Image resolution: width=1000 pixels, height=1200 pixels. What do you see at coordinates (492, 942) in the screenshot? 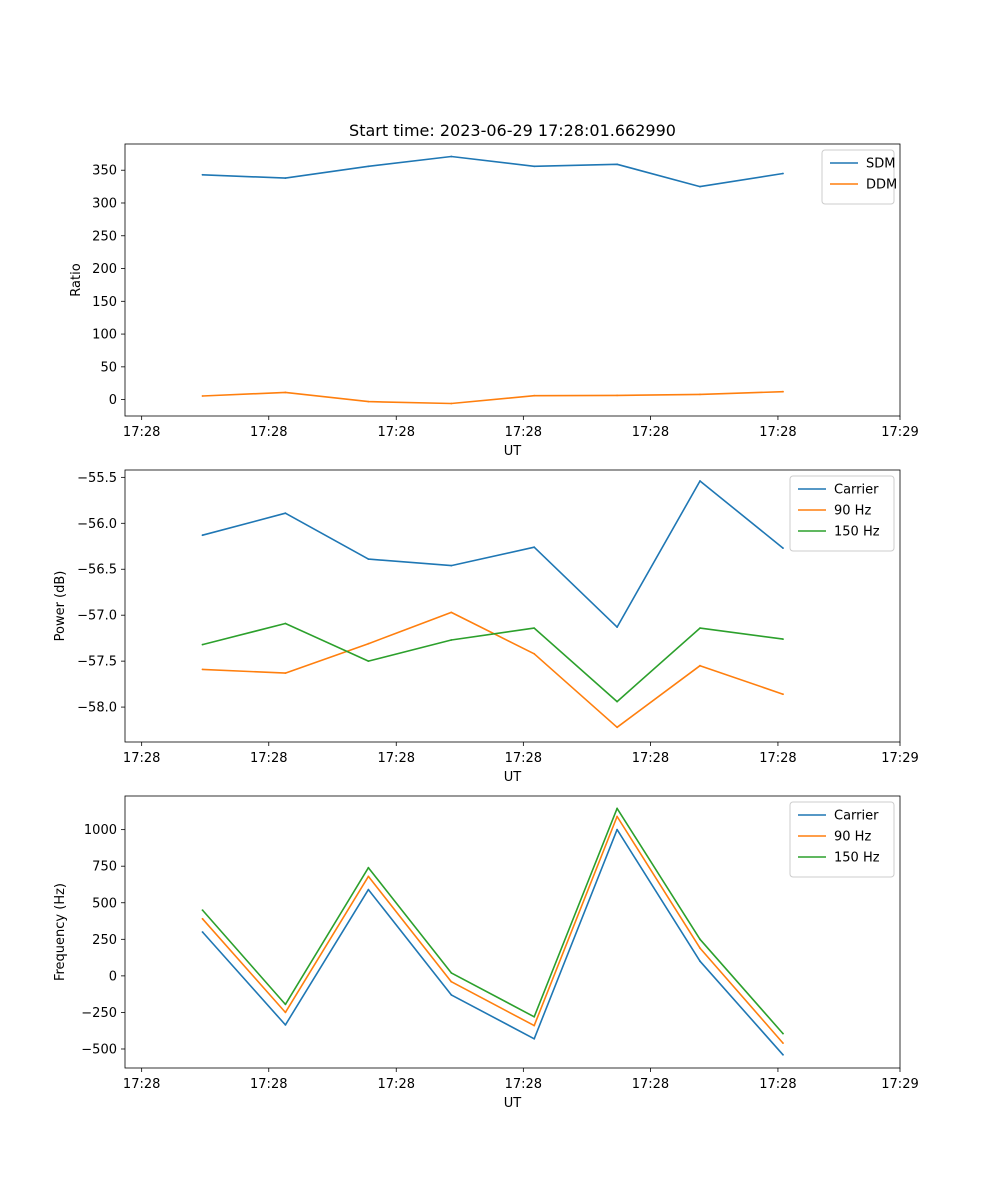
I see `series-line-carrier` at bounding box center [492, 942].